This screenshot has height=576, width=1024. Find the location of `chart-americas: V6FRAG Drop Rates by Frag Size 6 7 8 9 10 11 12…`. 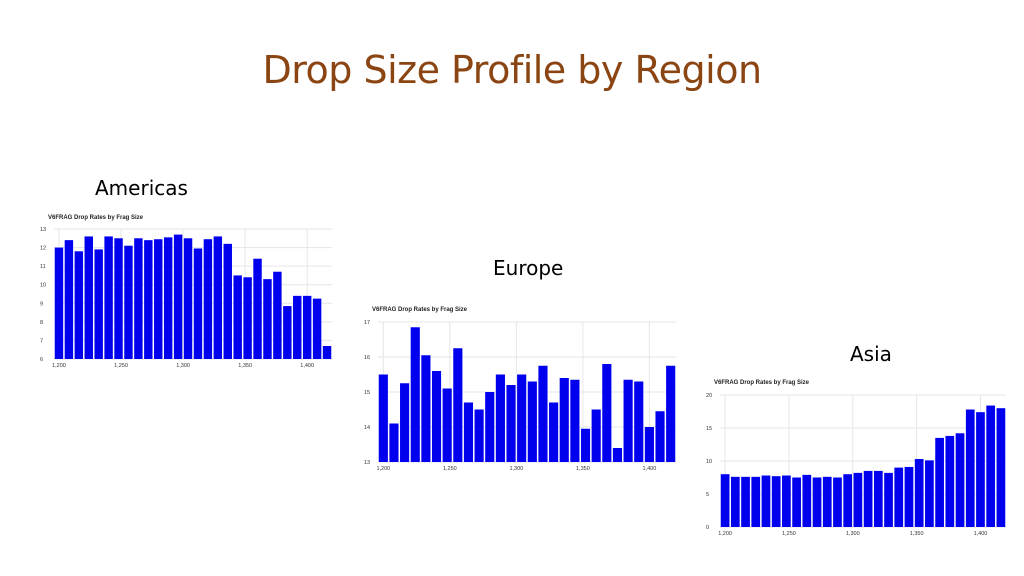

chart-americas: V6FRAG Drop Rates by Frag Size 6 7 8 9 10 11 12… is located at coordinates (186, 292).